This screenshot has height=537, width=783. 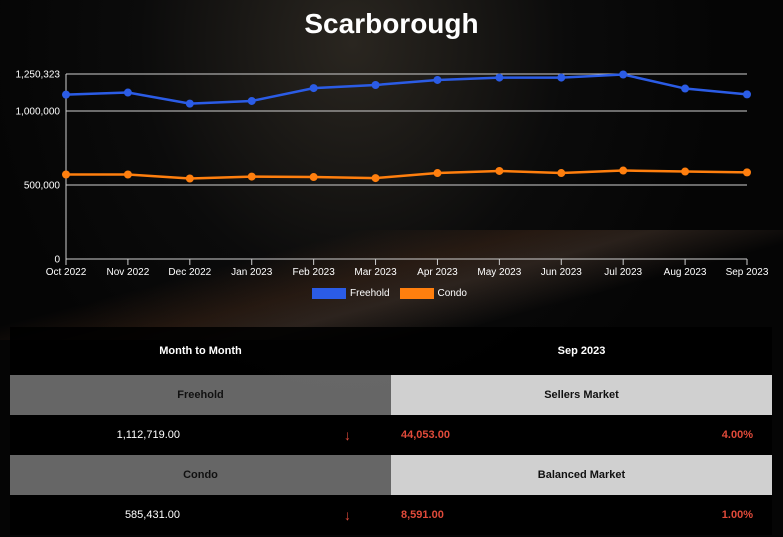 I want to click on y-tick-label: 1,250,323, so click(x=38, y=75).